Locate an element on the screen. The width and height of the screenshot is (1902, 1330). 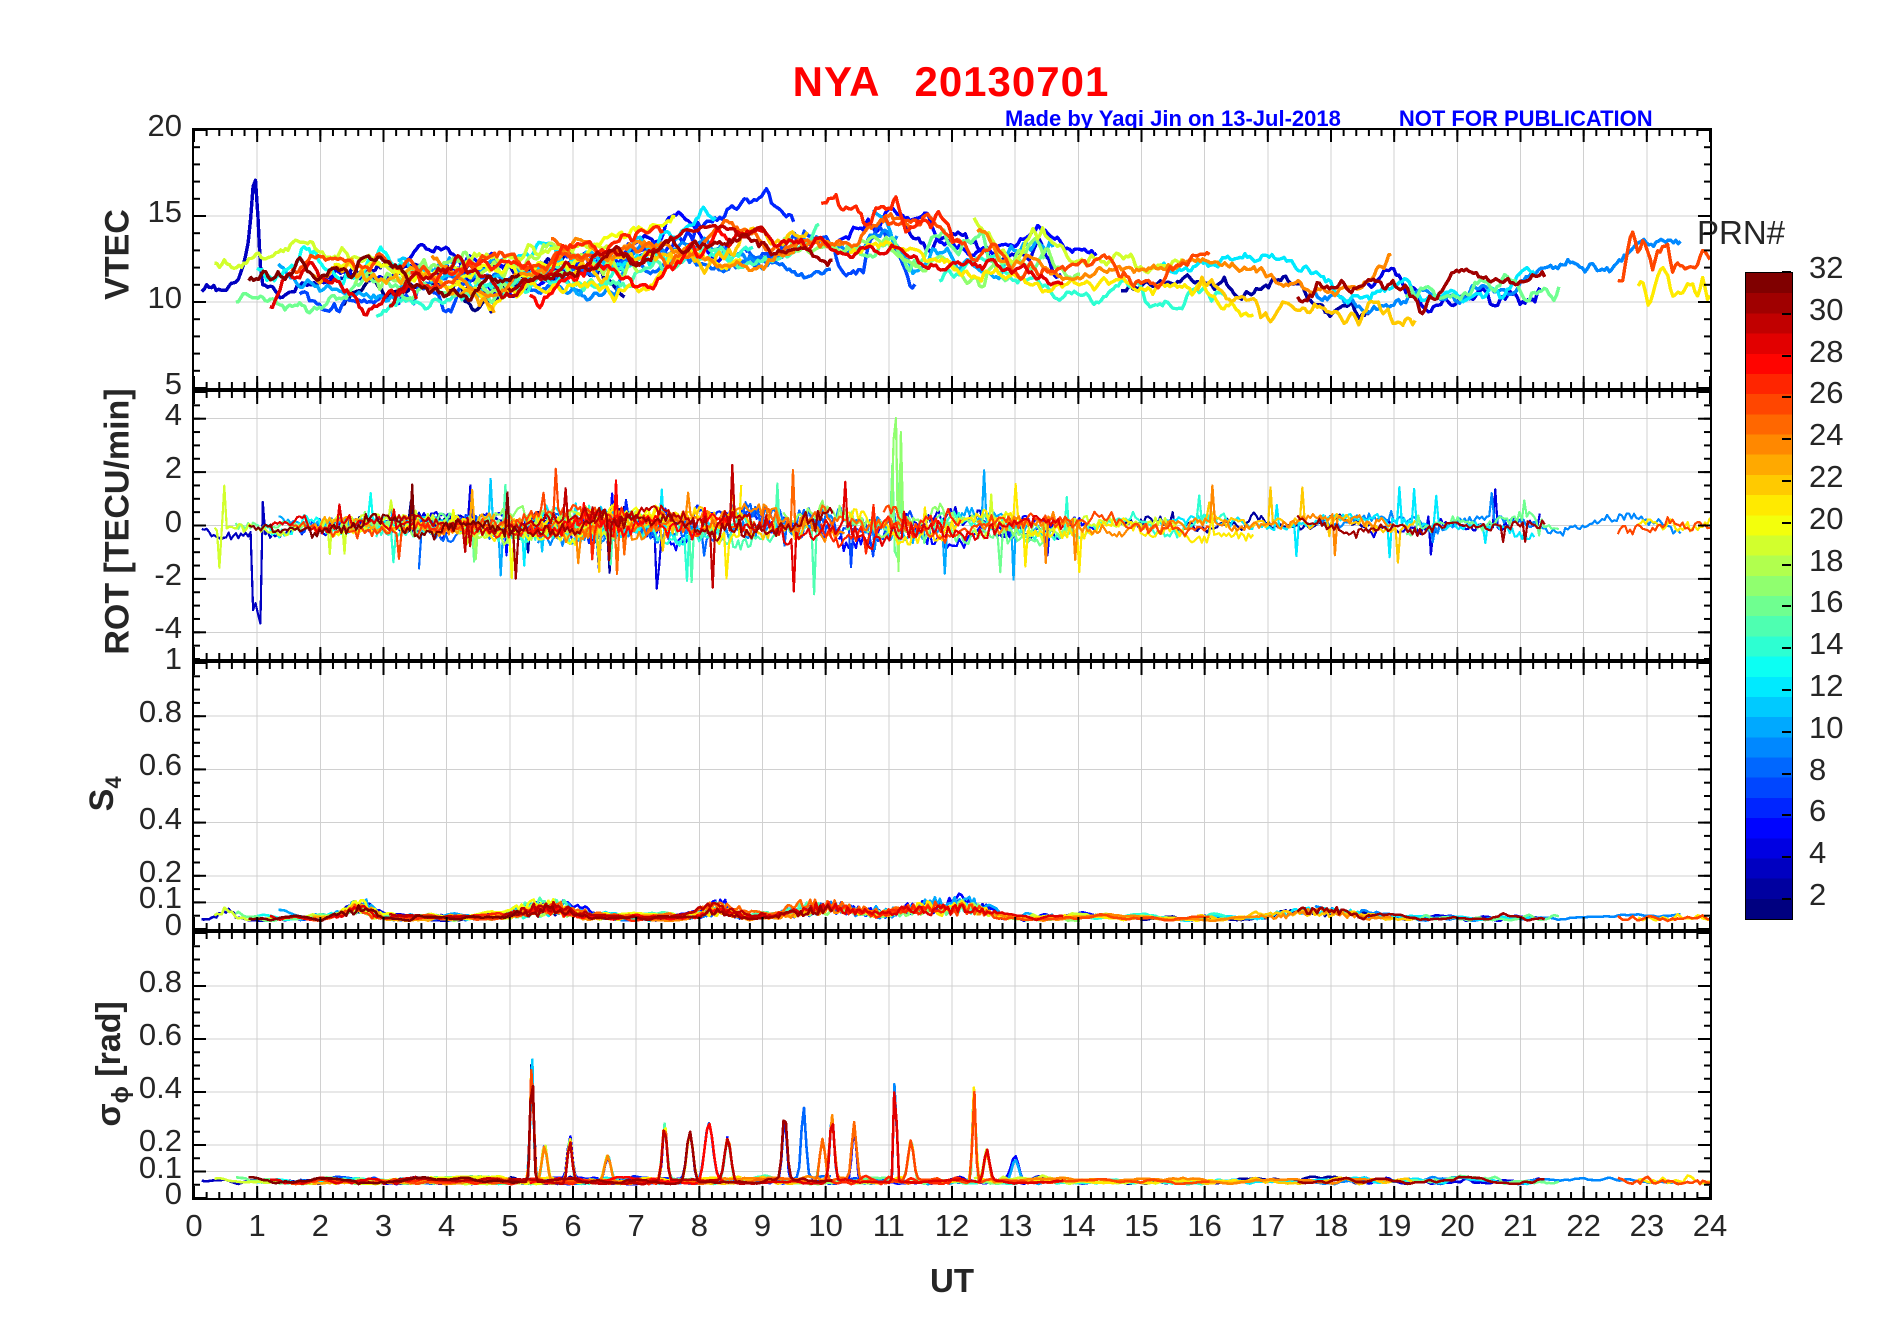
plot-title: NYA 20130701 is located at coordinates (951, 82).